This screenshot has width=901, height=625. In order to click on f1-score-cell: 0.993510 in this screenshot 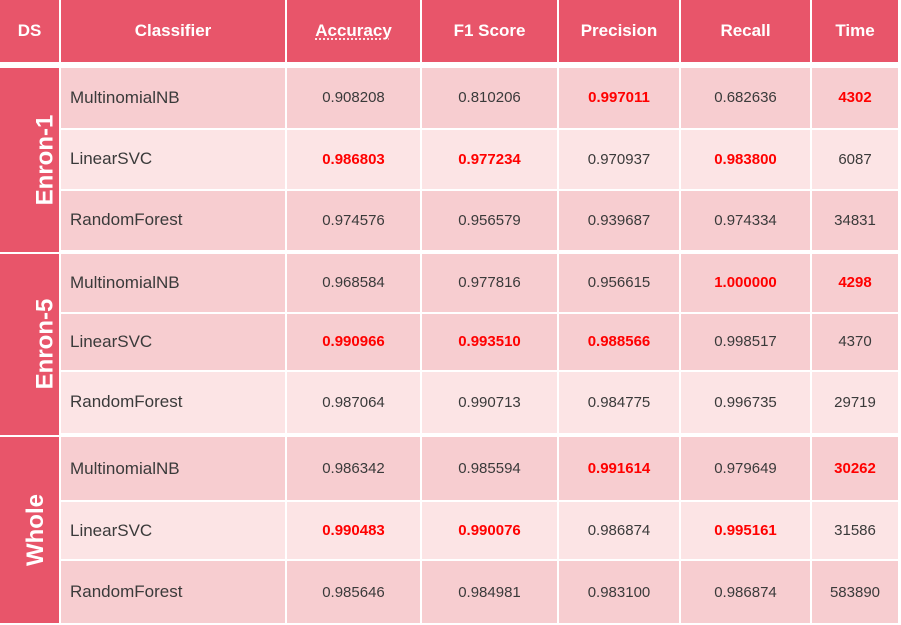, I will do `click(490, 343)`.